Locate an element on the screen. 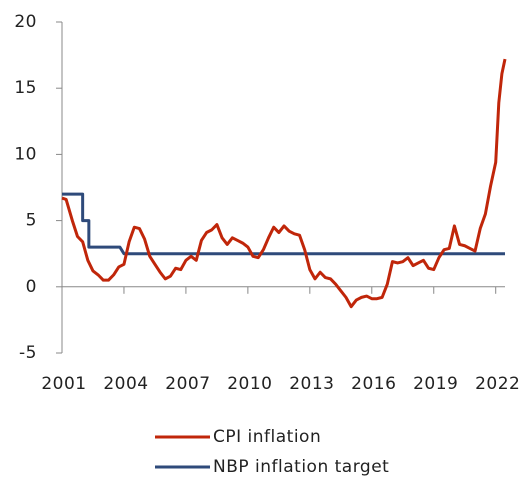 The image size is (521, 479). y-tick-label: 15 is located at coordinates (25, 88).